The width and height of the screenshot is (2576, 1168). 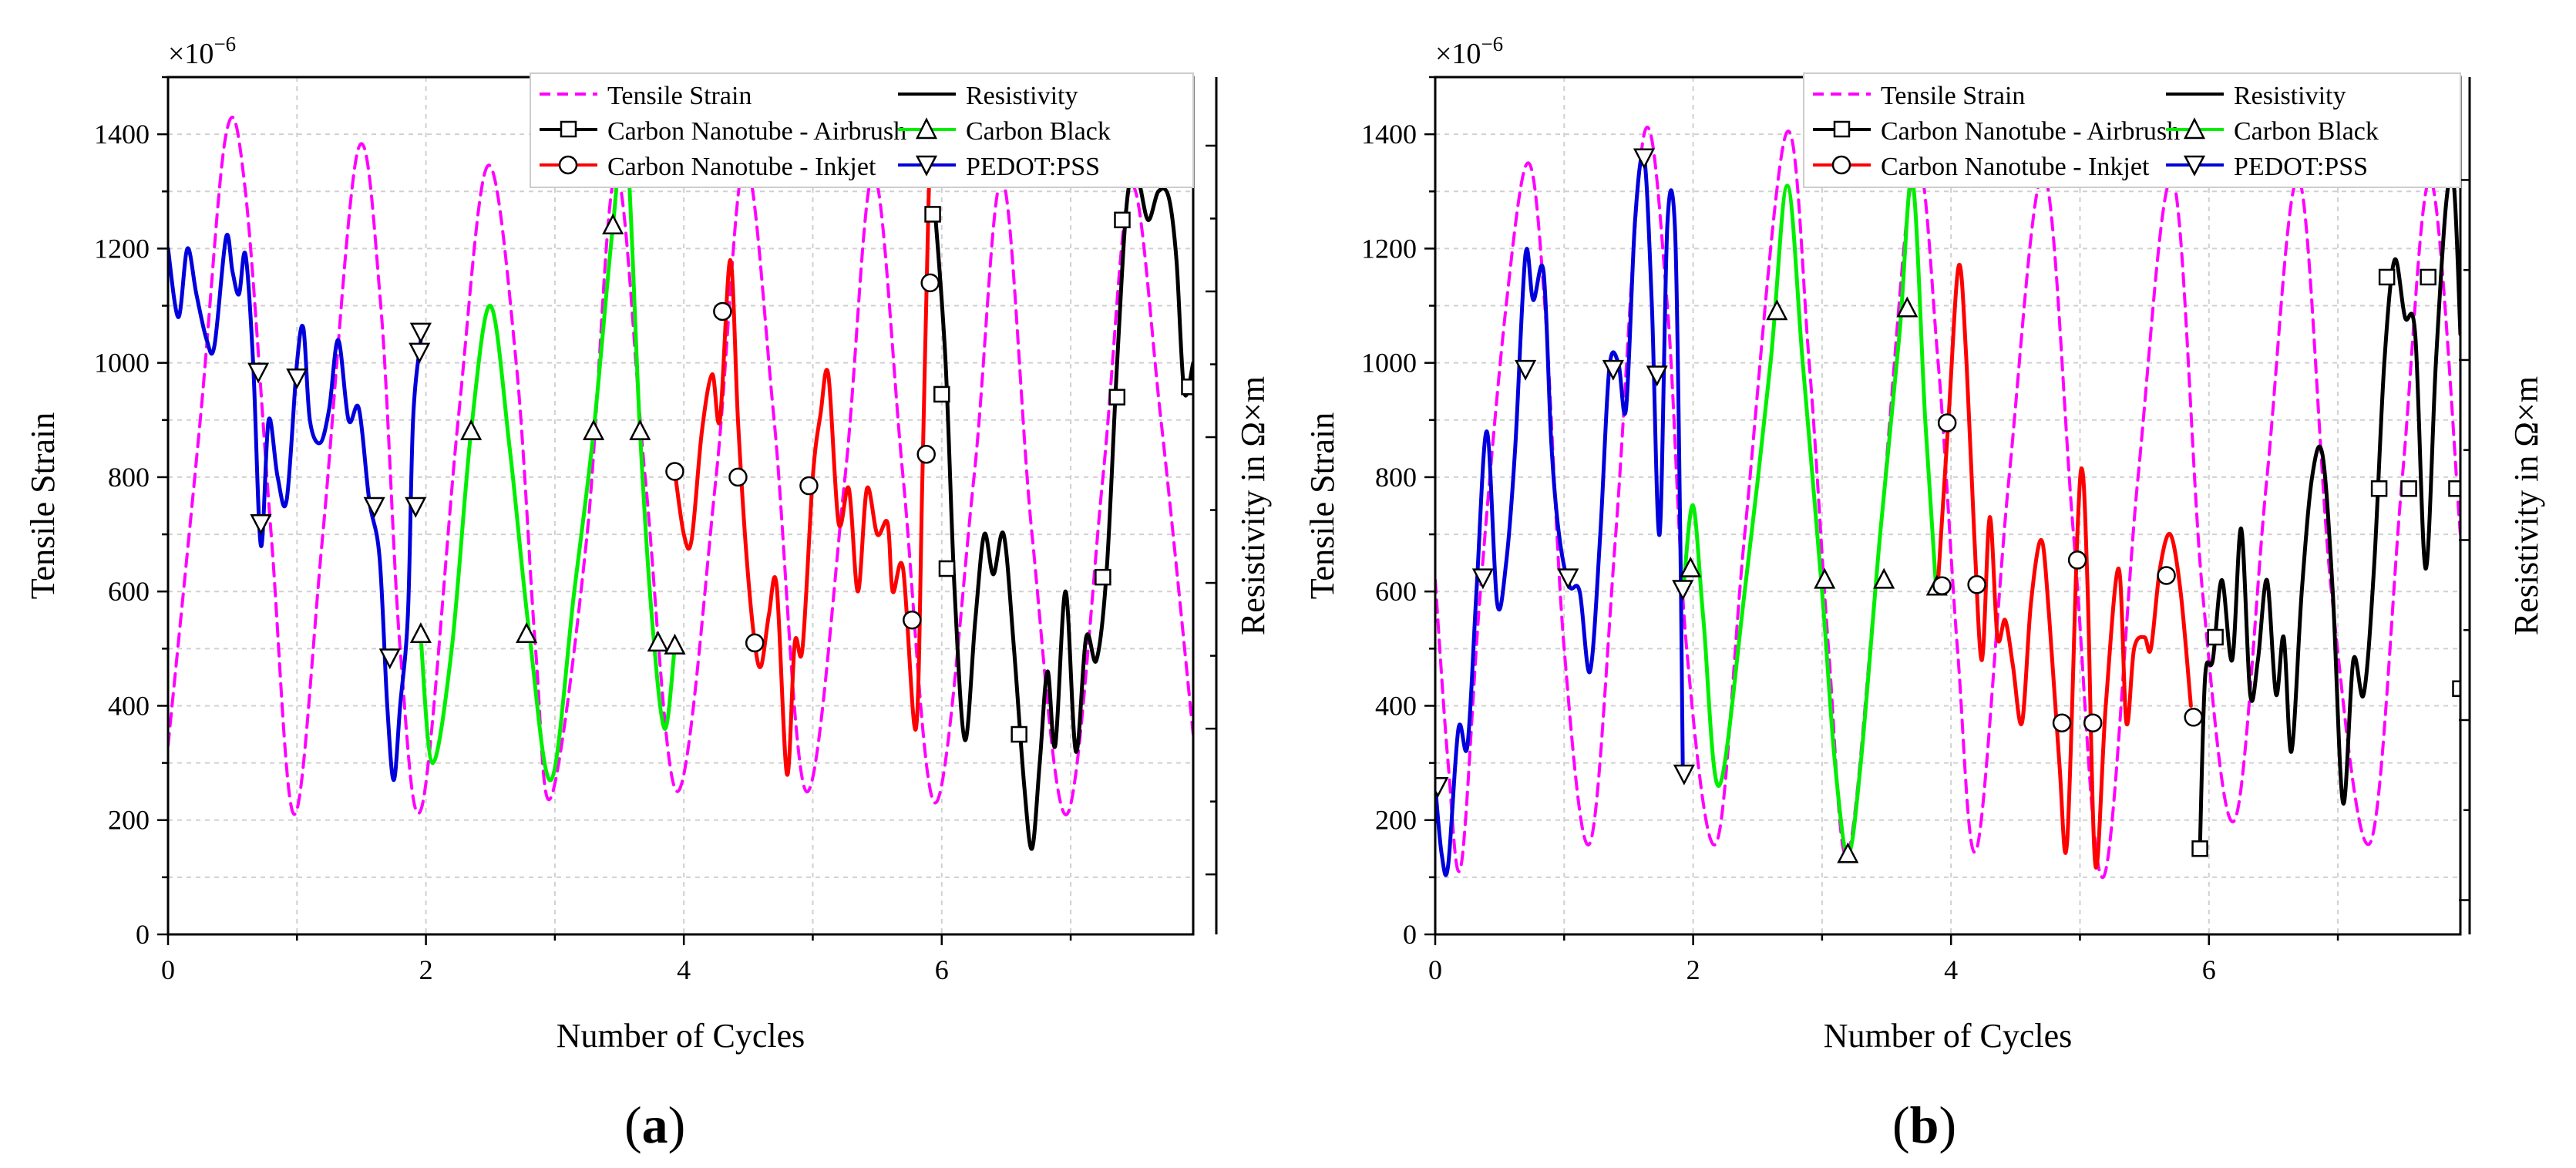 I want to click on triangle-down-marker-icon, so click(x=2194, y=166).